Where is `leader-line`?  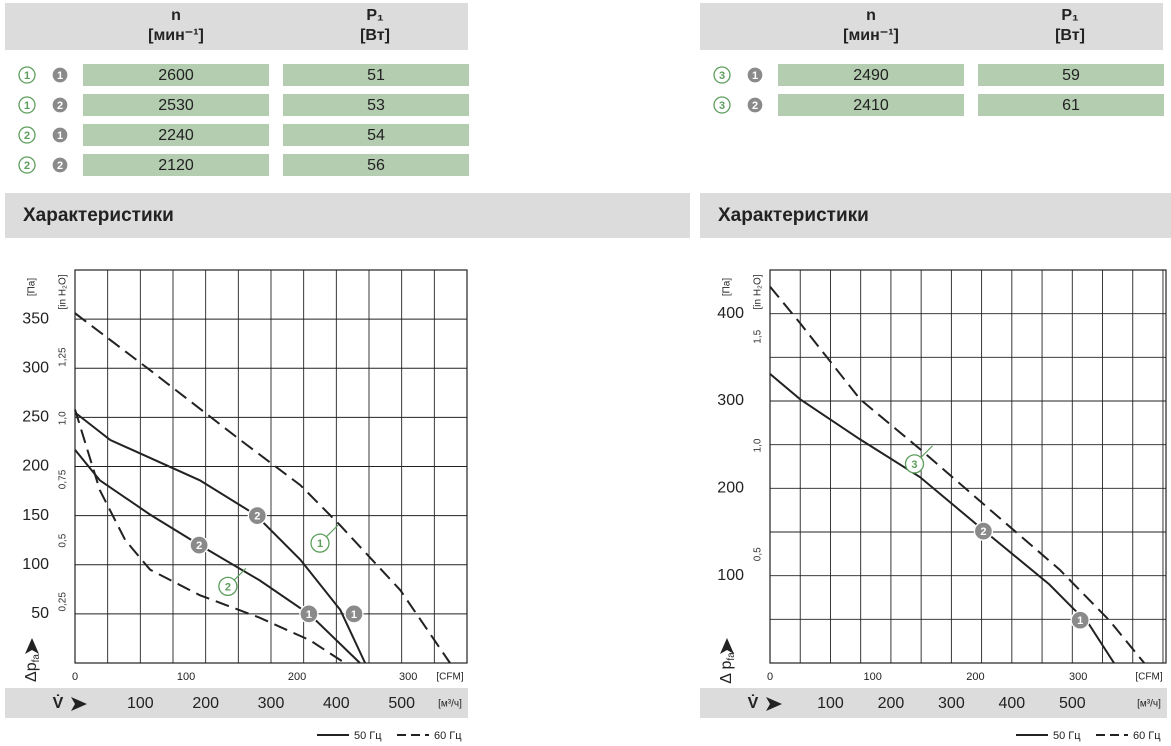
leader-line is located at coordinates (332, 531).